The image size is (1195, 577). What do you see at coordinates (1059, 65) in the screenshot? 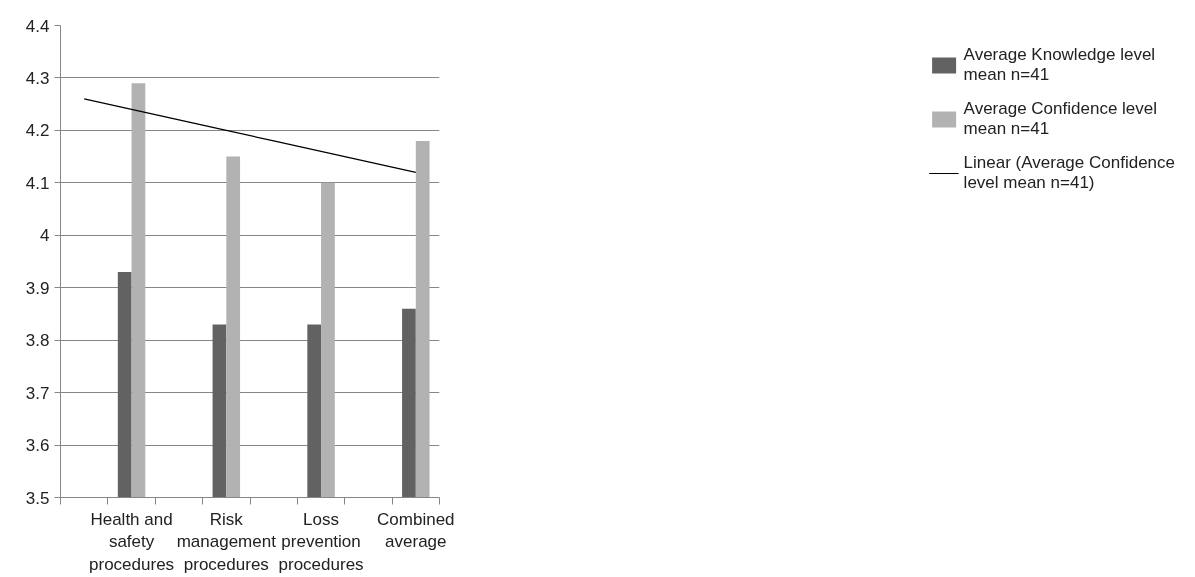
I see `legend-label: Average Knowledge level mean n=41` at bounding box center [1059, 65].